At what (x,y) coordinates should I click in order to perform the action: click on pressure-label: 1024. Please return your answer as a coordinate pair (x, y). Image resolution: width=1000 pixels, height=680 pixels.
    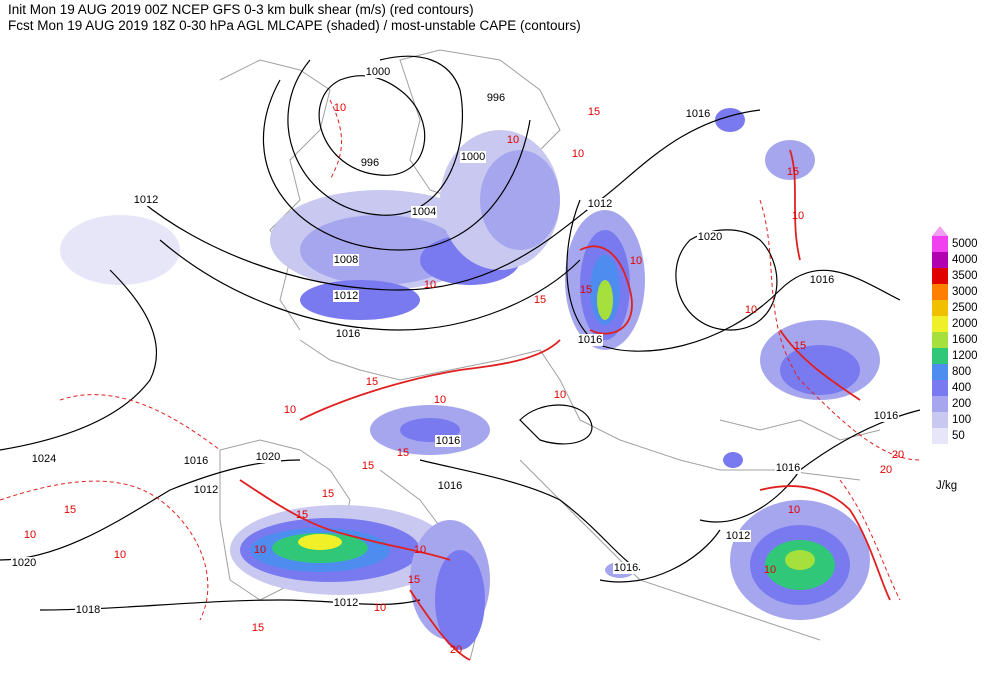
    Looking at the image, I should click on (44, 459).